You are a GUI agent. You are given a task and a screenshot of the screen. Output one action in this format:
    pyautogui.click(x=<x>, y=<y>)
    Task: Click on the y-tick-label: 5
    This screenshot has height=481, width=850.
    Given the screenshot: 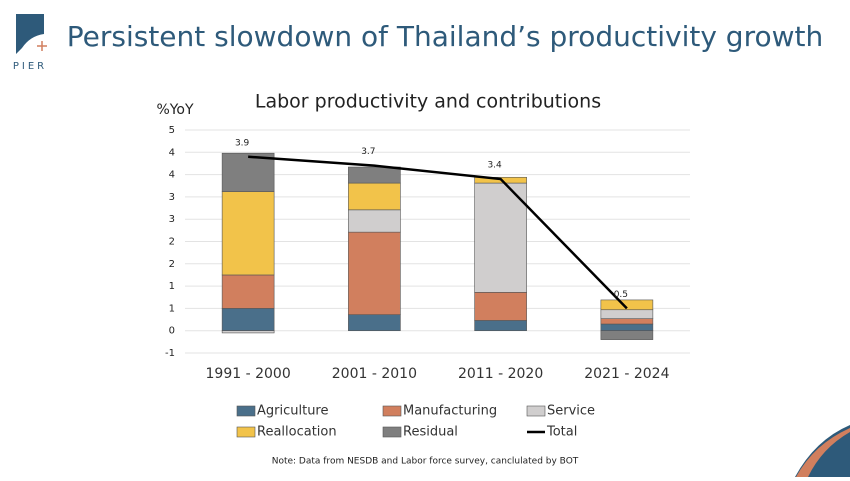 What is the action you would take?
    pyautogui.click(x=172, y=130)
    